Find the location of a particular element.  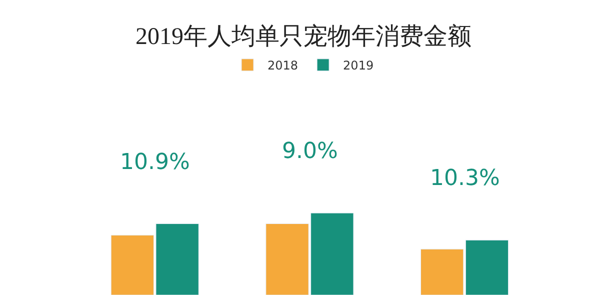

legend-label: 2019 is located at coordinates (358, 65).